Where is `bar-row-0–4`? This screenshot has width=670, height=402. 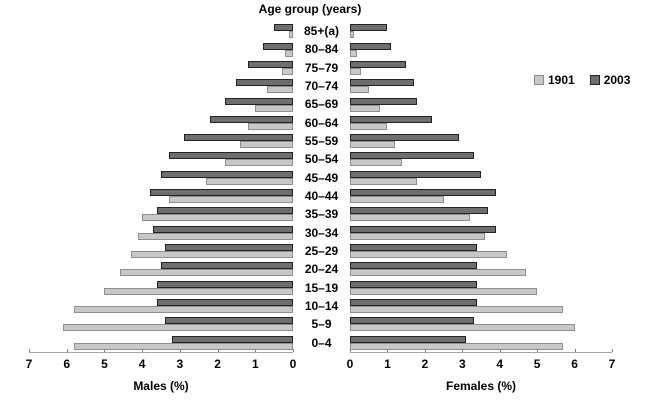
bar-row-0–4 is located at coordinates (481, 343).